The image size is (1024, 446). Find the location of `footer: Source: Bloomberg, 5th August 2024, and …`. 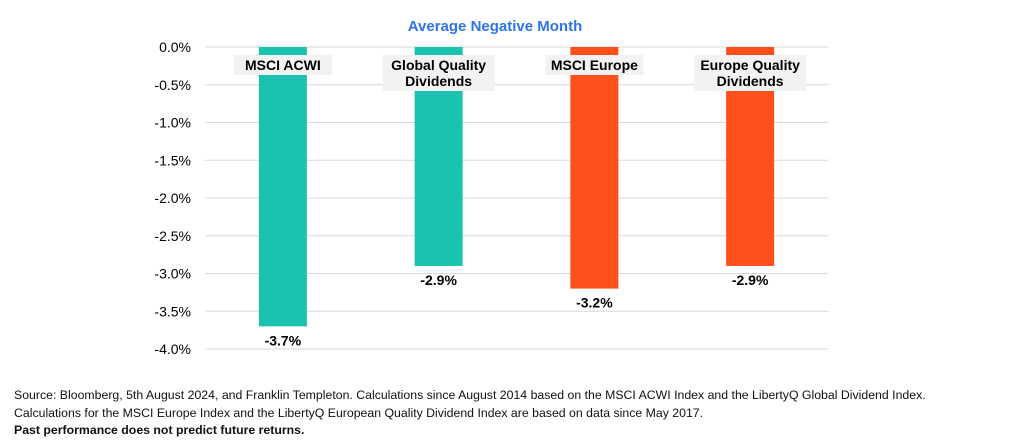

footer: Source: Bloomberg, 5th August 2024, and … is located at coordinates (514, 413).